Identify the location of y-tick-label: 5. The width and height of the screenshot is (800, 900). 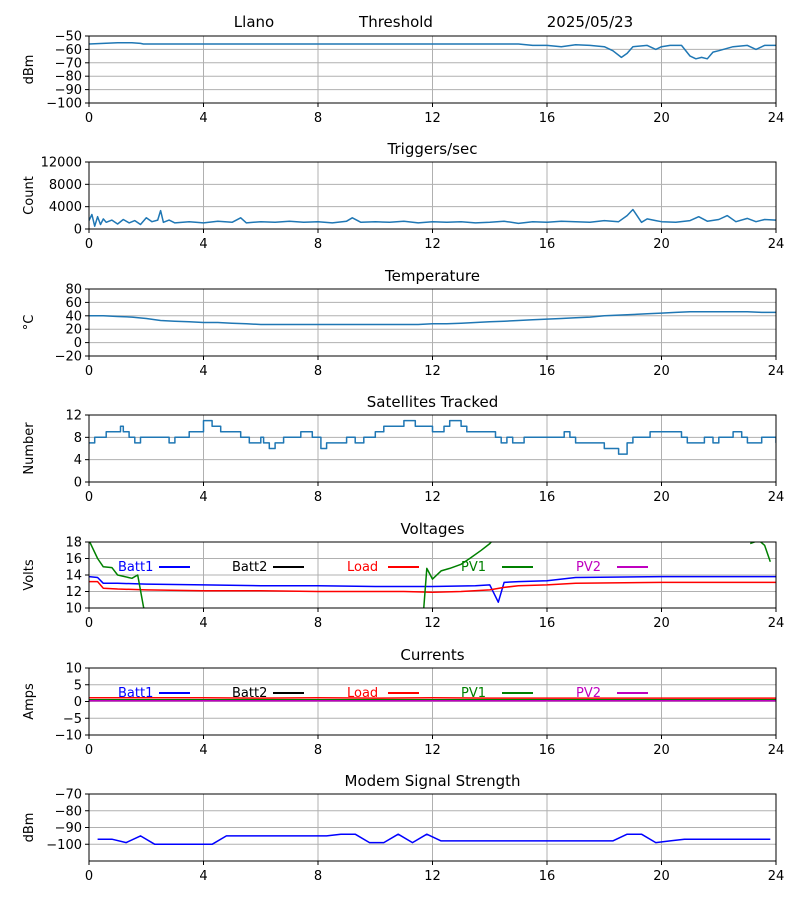
(78, 685).